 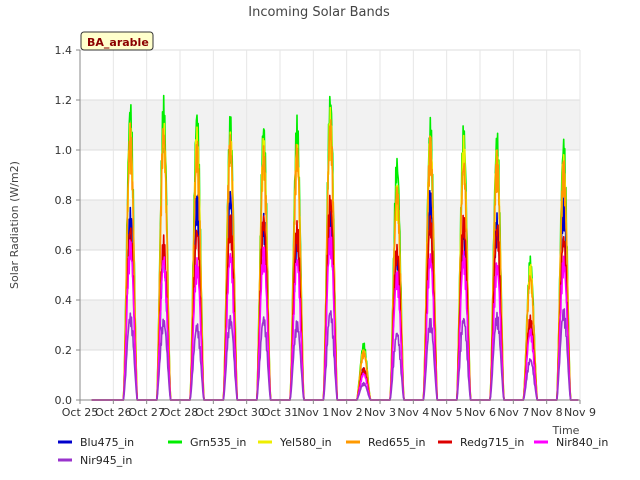 I want to click on y-tick-label: 0.2, so click(x=64, y=350).